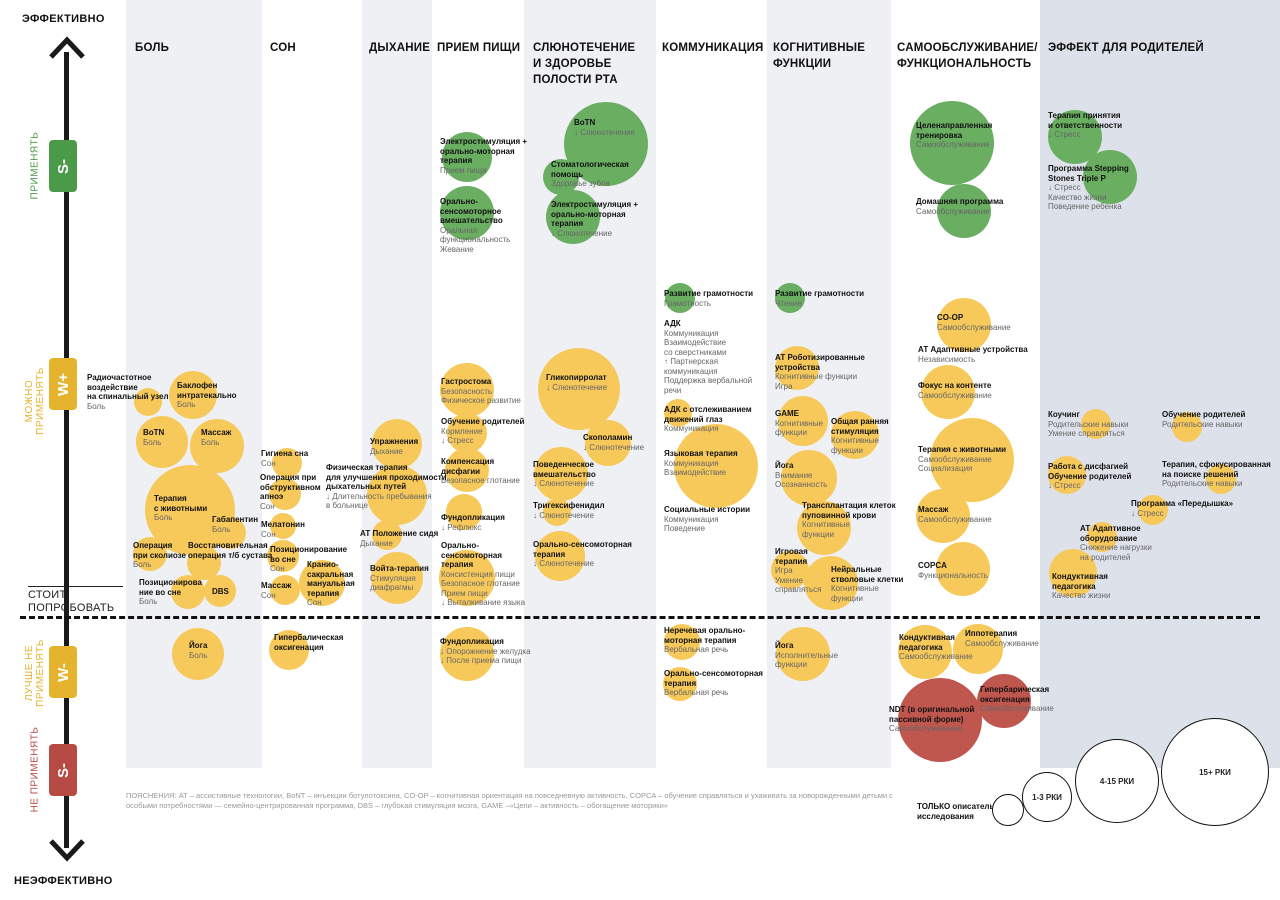 This screenshot has width=1280, height=900. What do you see at coordinates (63, 672) in the screenshot?
I see `level-badge-weak-negative: W-` at bounding box center [63, 672].